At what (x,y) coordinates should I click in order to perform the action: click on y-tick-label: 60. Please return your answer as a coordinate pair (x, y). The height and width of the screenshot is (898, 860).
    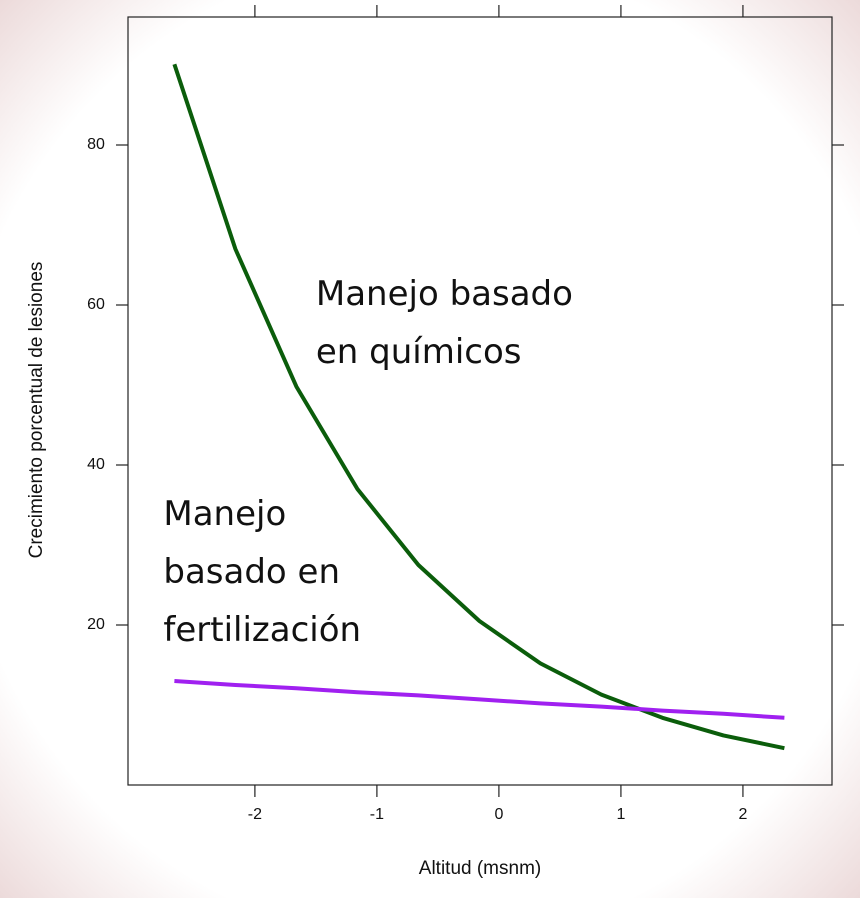
    Looking at the image, I should click on (96, 304).